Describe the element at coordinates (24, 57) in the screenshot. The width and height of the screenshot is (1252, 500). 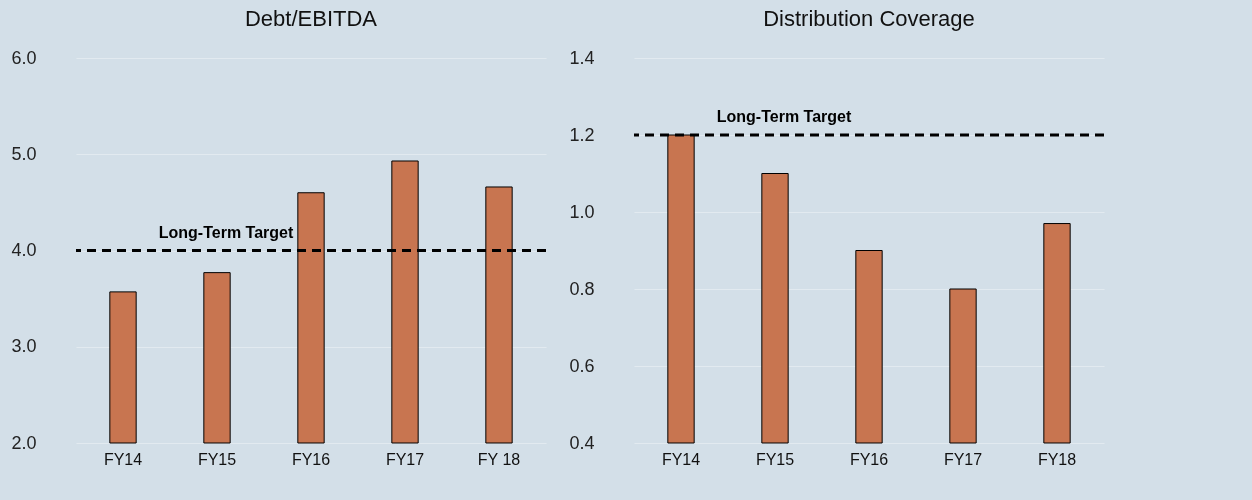
I see `y-tick-label: 6.0` at that location.